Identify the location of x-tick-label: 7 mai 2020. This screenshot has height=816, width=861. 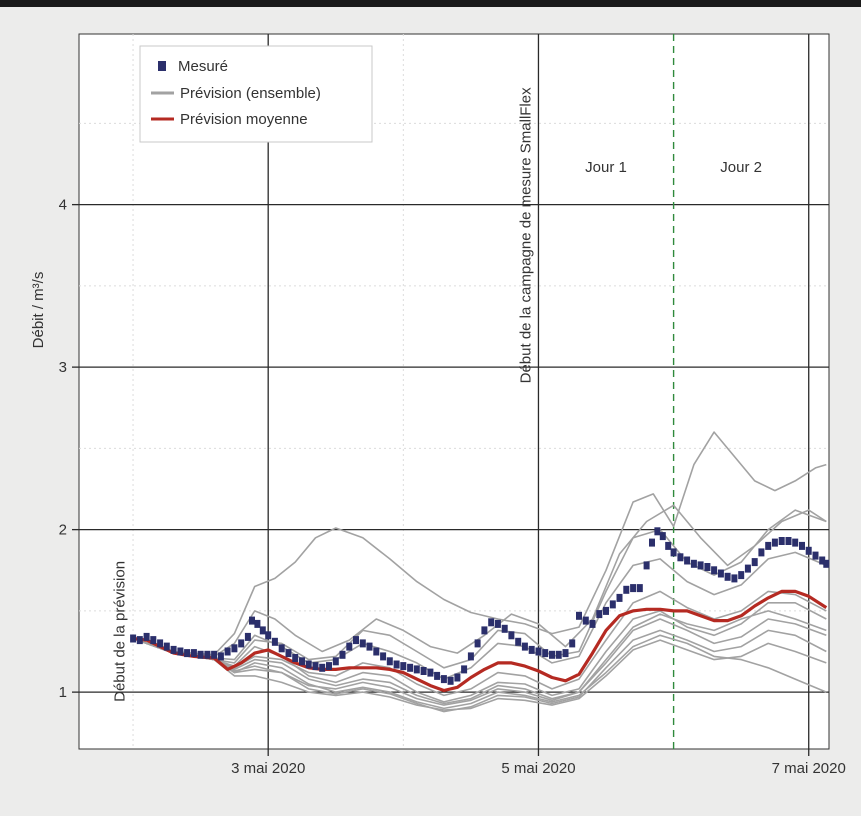
(809, 768).